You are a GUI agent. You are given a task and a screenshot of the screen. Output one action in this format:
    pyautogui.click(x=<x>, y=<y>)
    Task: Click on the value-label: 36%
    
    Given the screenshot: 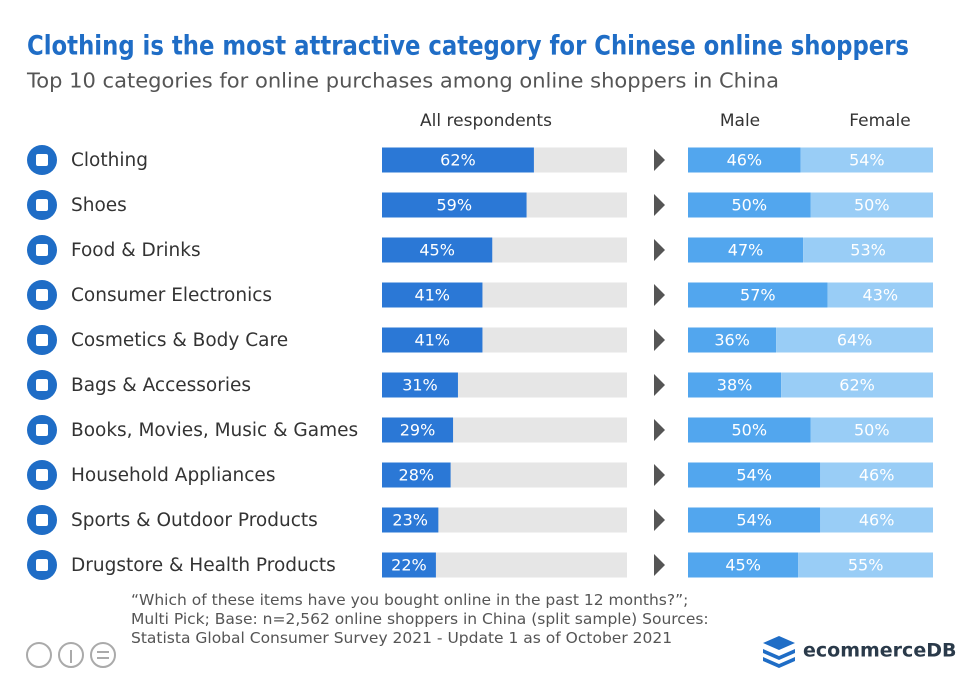 What is the action you would take?
    pyautogui.click(x=732, y=340)
    